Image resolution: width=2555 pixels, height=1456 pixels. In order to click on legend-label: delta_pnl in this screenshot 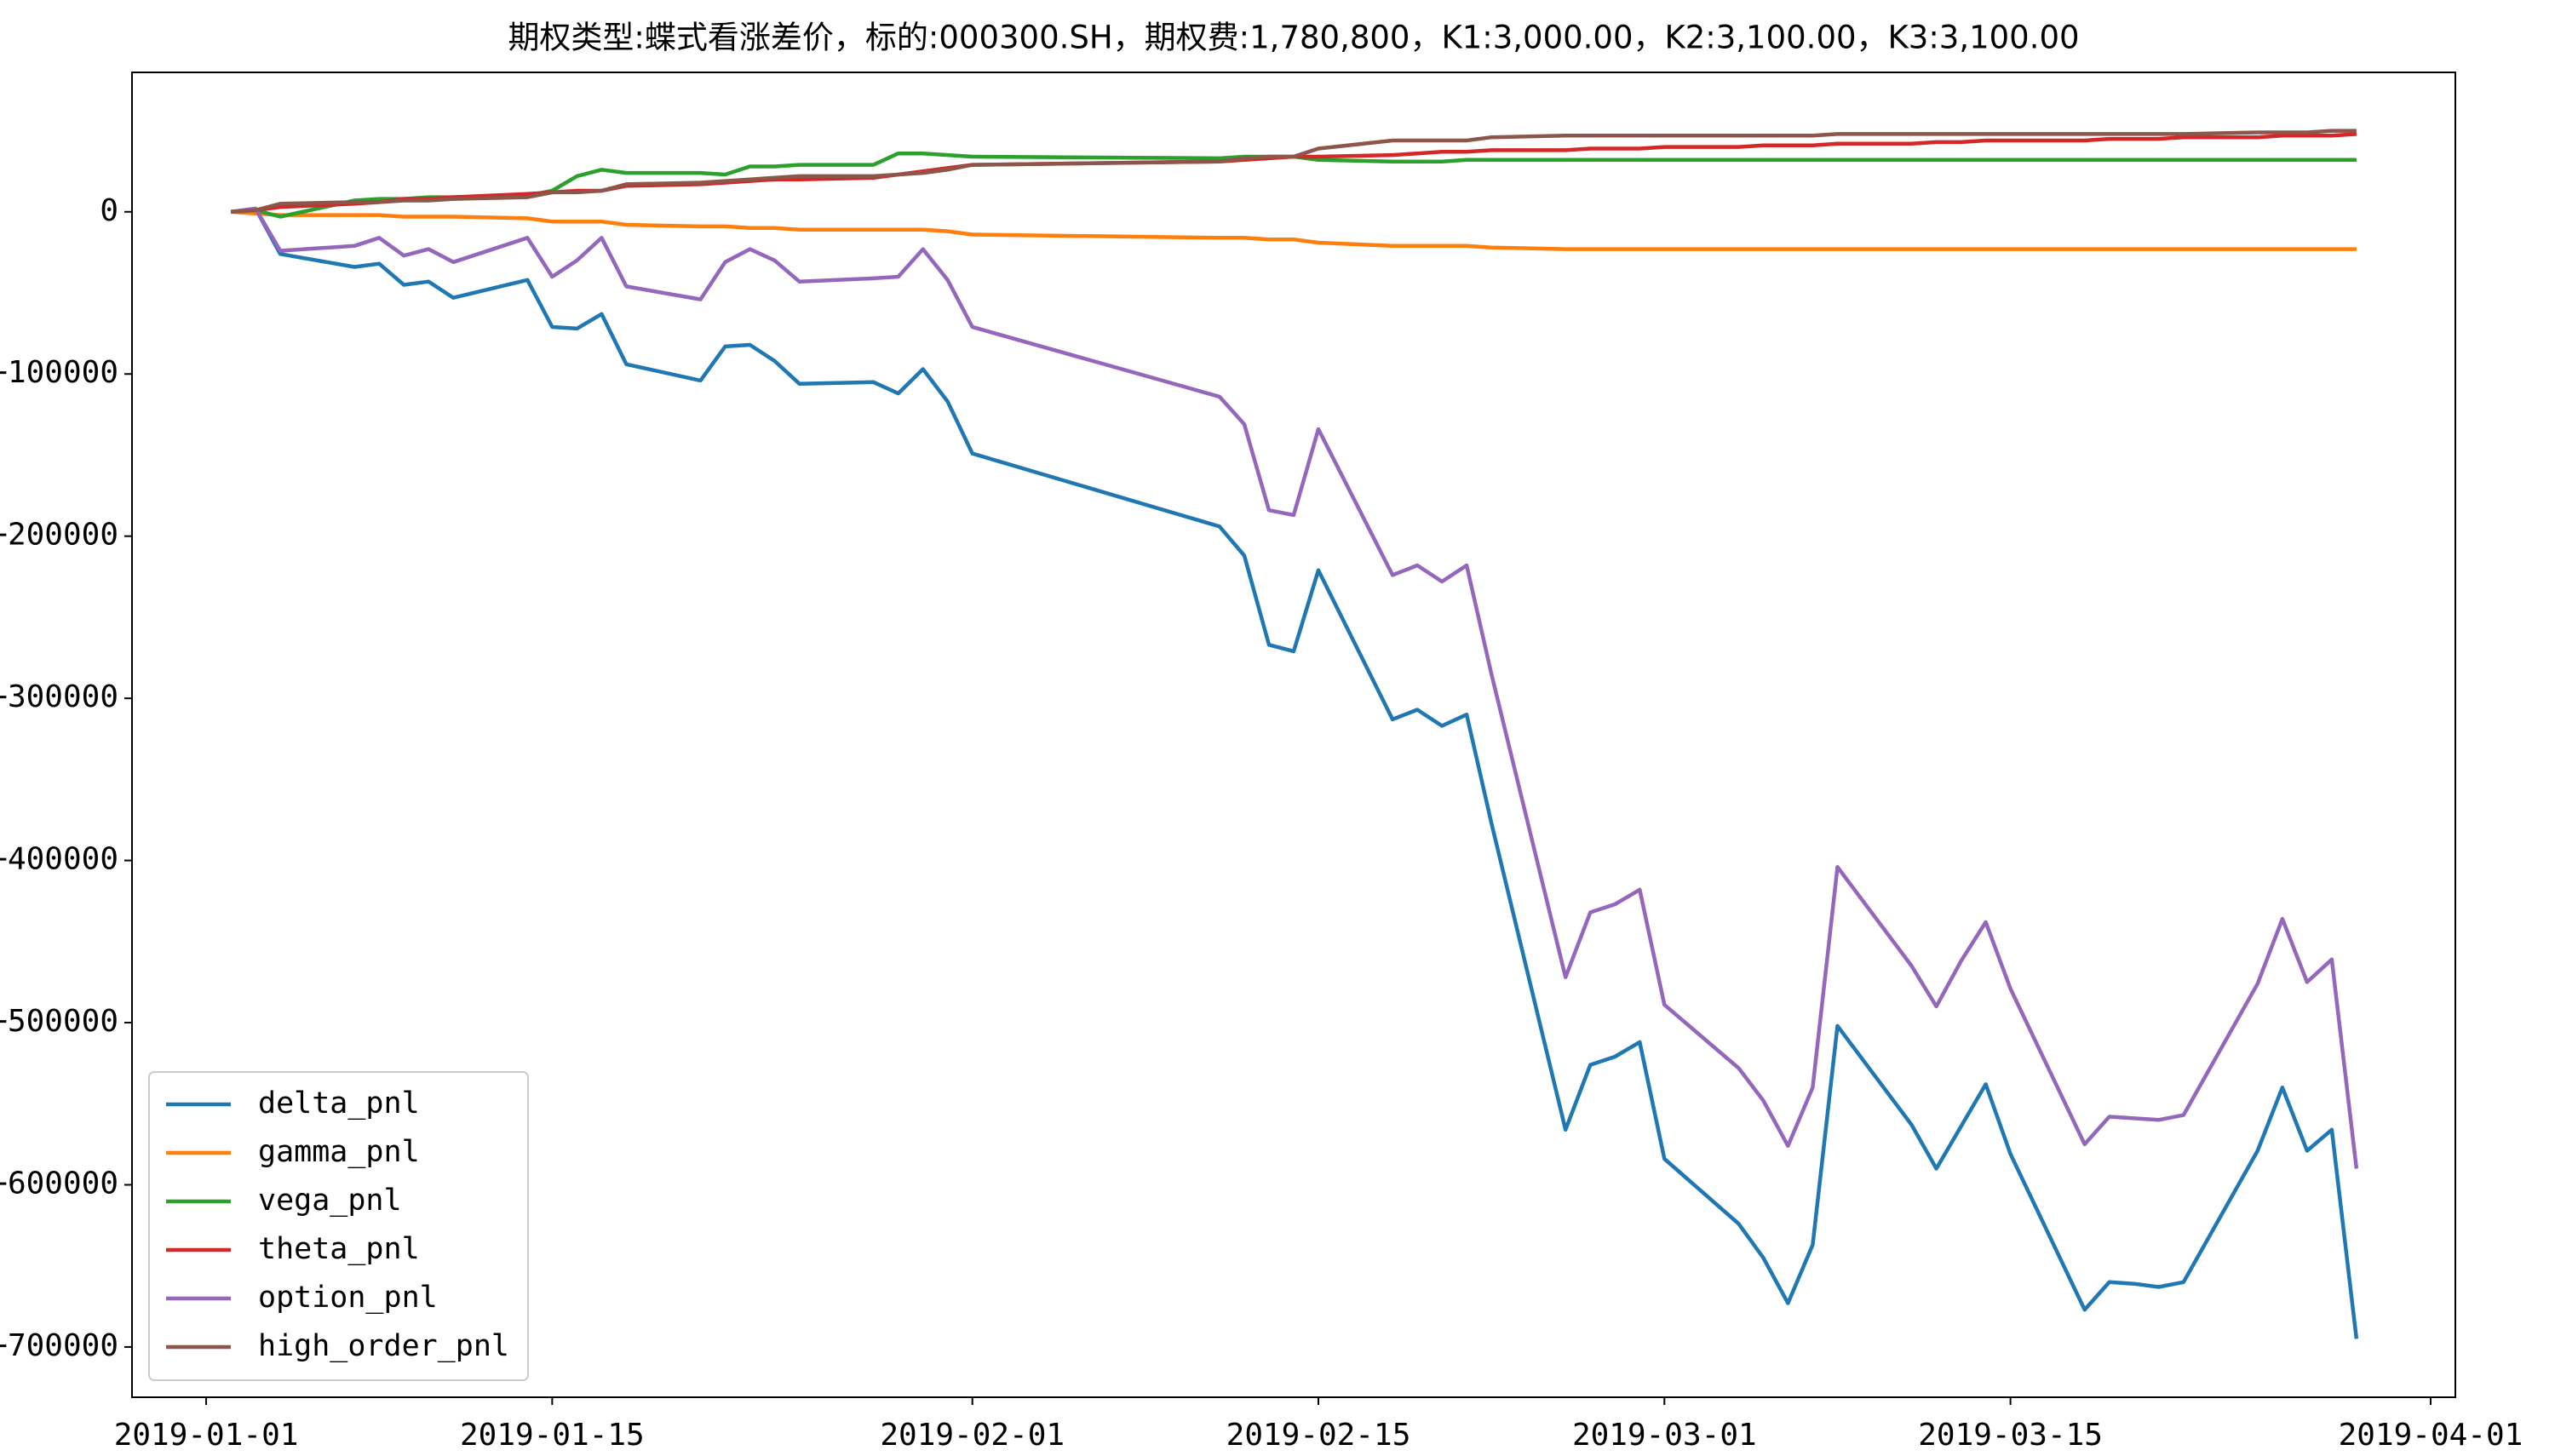, I will do `click(339, 1104)`.